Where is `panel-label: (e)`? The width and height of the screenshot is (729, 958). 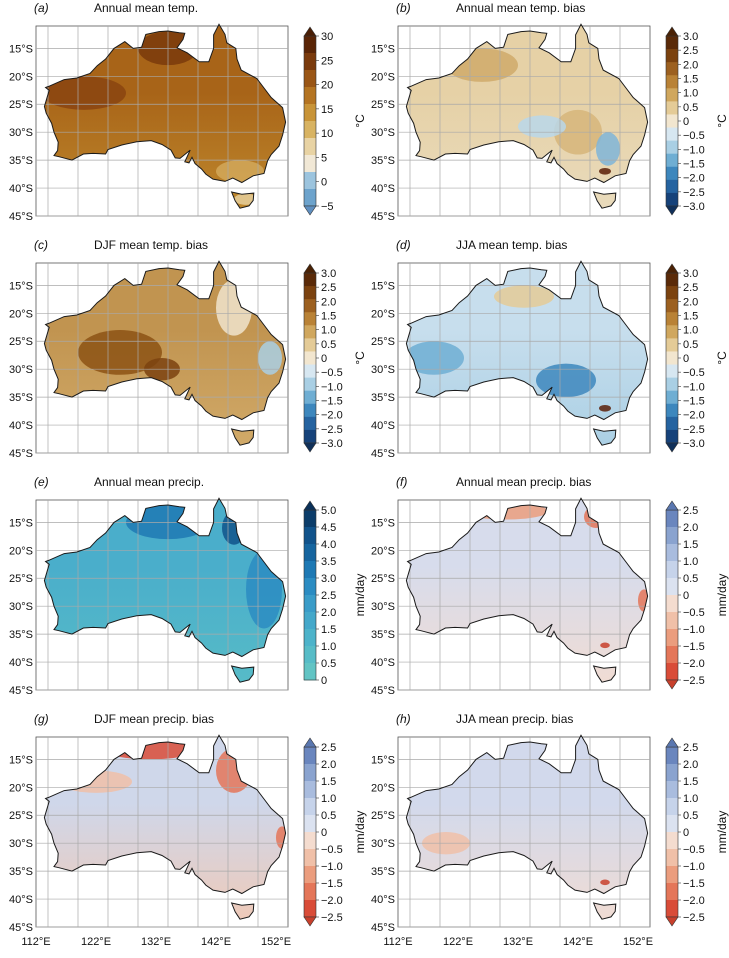 panel-label: (e) is located at coordinates (41, 482).